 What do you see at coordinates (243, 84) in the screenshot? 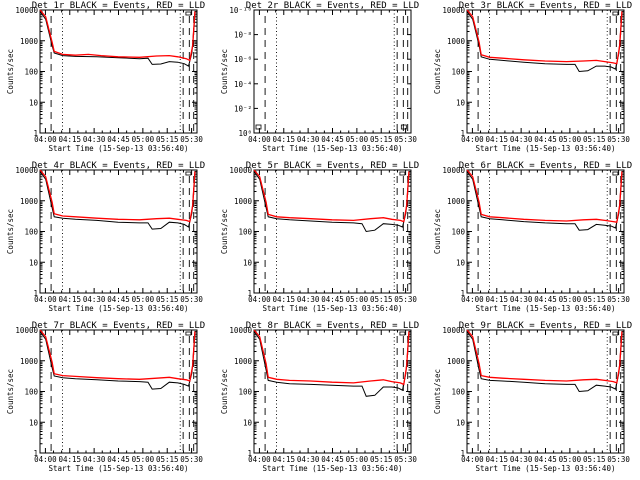
I see `y-tick-label: 10⁻⁴` at bounding box center [243, 84].